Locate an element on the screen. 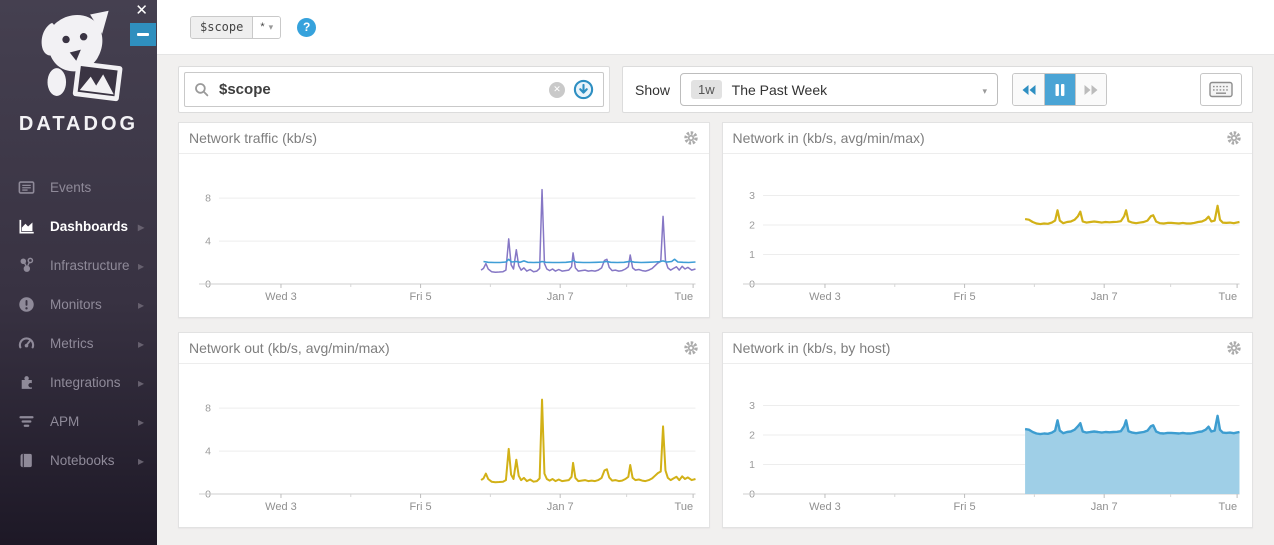  clear-search-icon is located at coordinates (557, 89).